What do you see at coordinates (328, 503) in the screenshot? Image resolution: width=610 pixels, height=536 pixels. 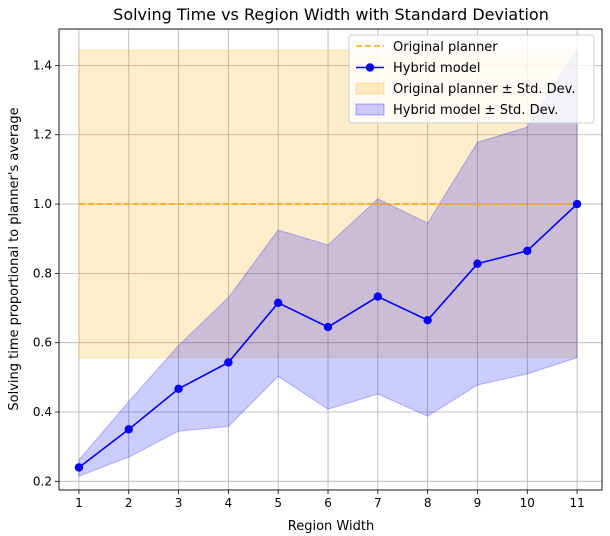 I see `x-tick-label: 6` at bounding box center [328, 503].